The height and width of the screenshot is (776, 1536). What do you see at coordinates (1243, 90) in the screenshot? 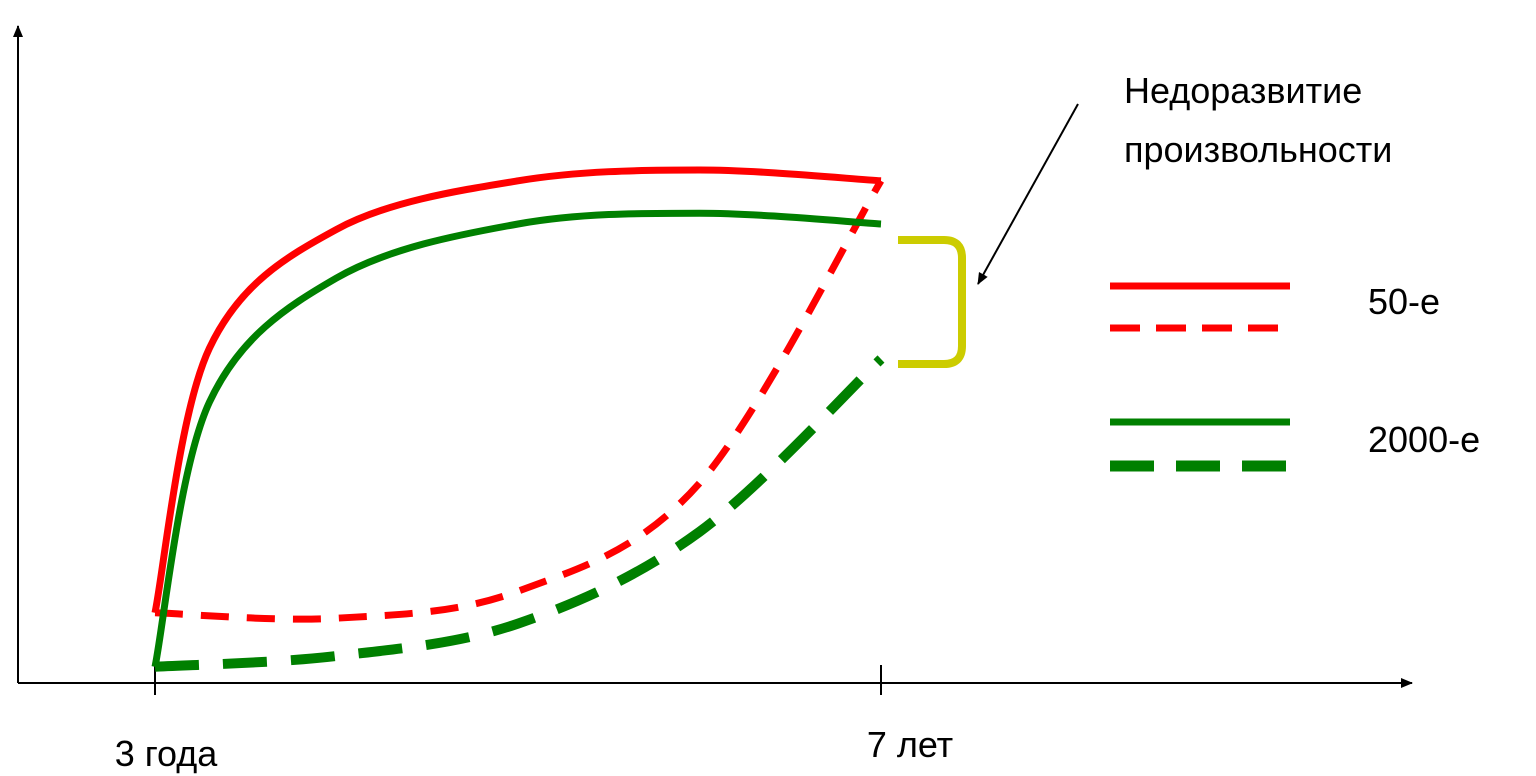
I see `annotation-line-1: Недоразвитие` at bounding box center [1243, 90].